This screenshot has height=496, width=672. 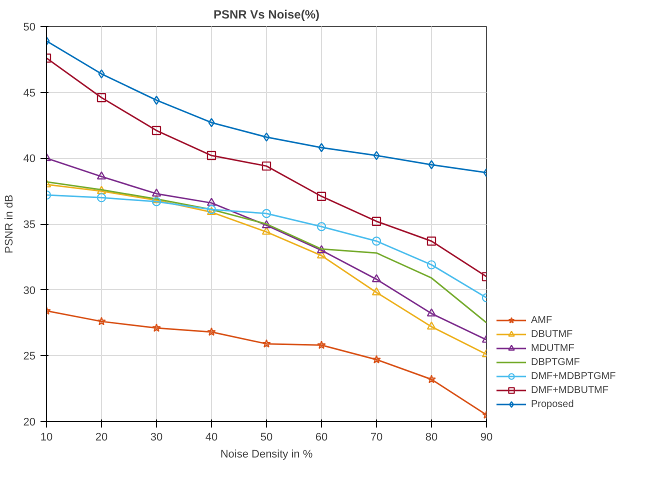 What do you see at coordinates (156, 438) in the screenshot?
I see `x-tick-label: 30` at bounding box center [156, 438].